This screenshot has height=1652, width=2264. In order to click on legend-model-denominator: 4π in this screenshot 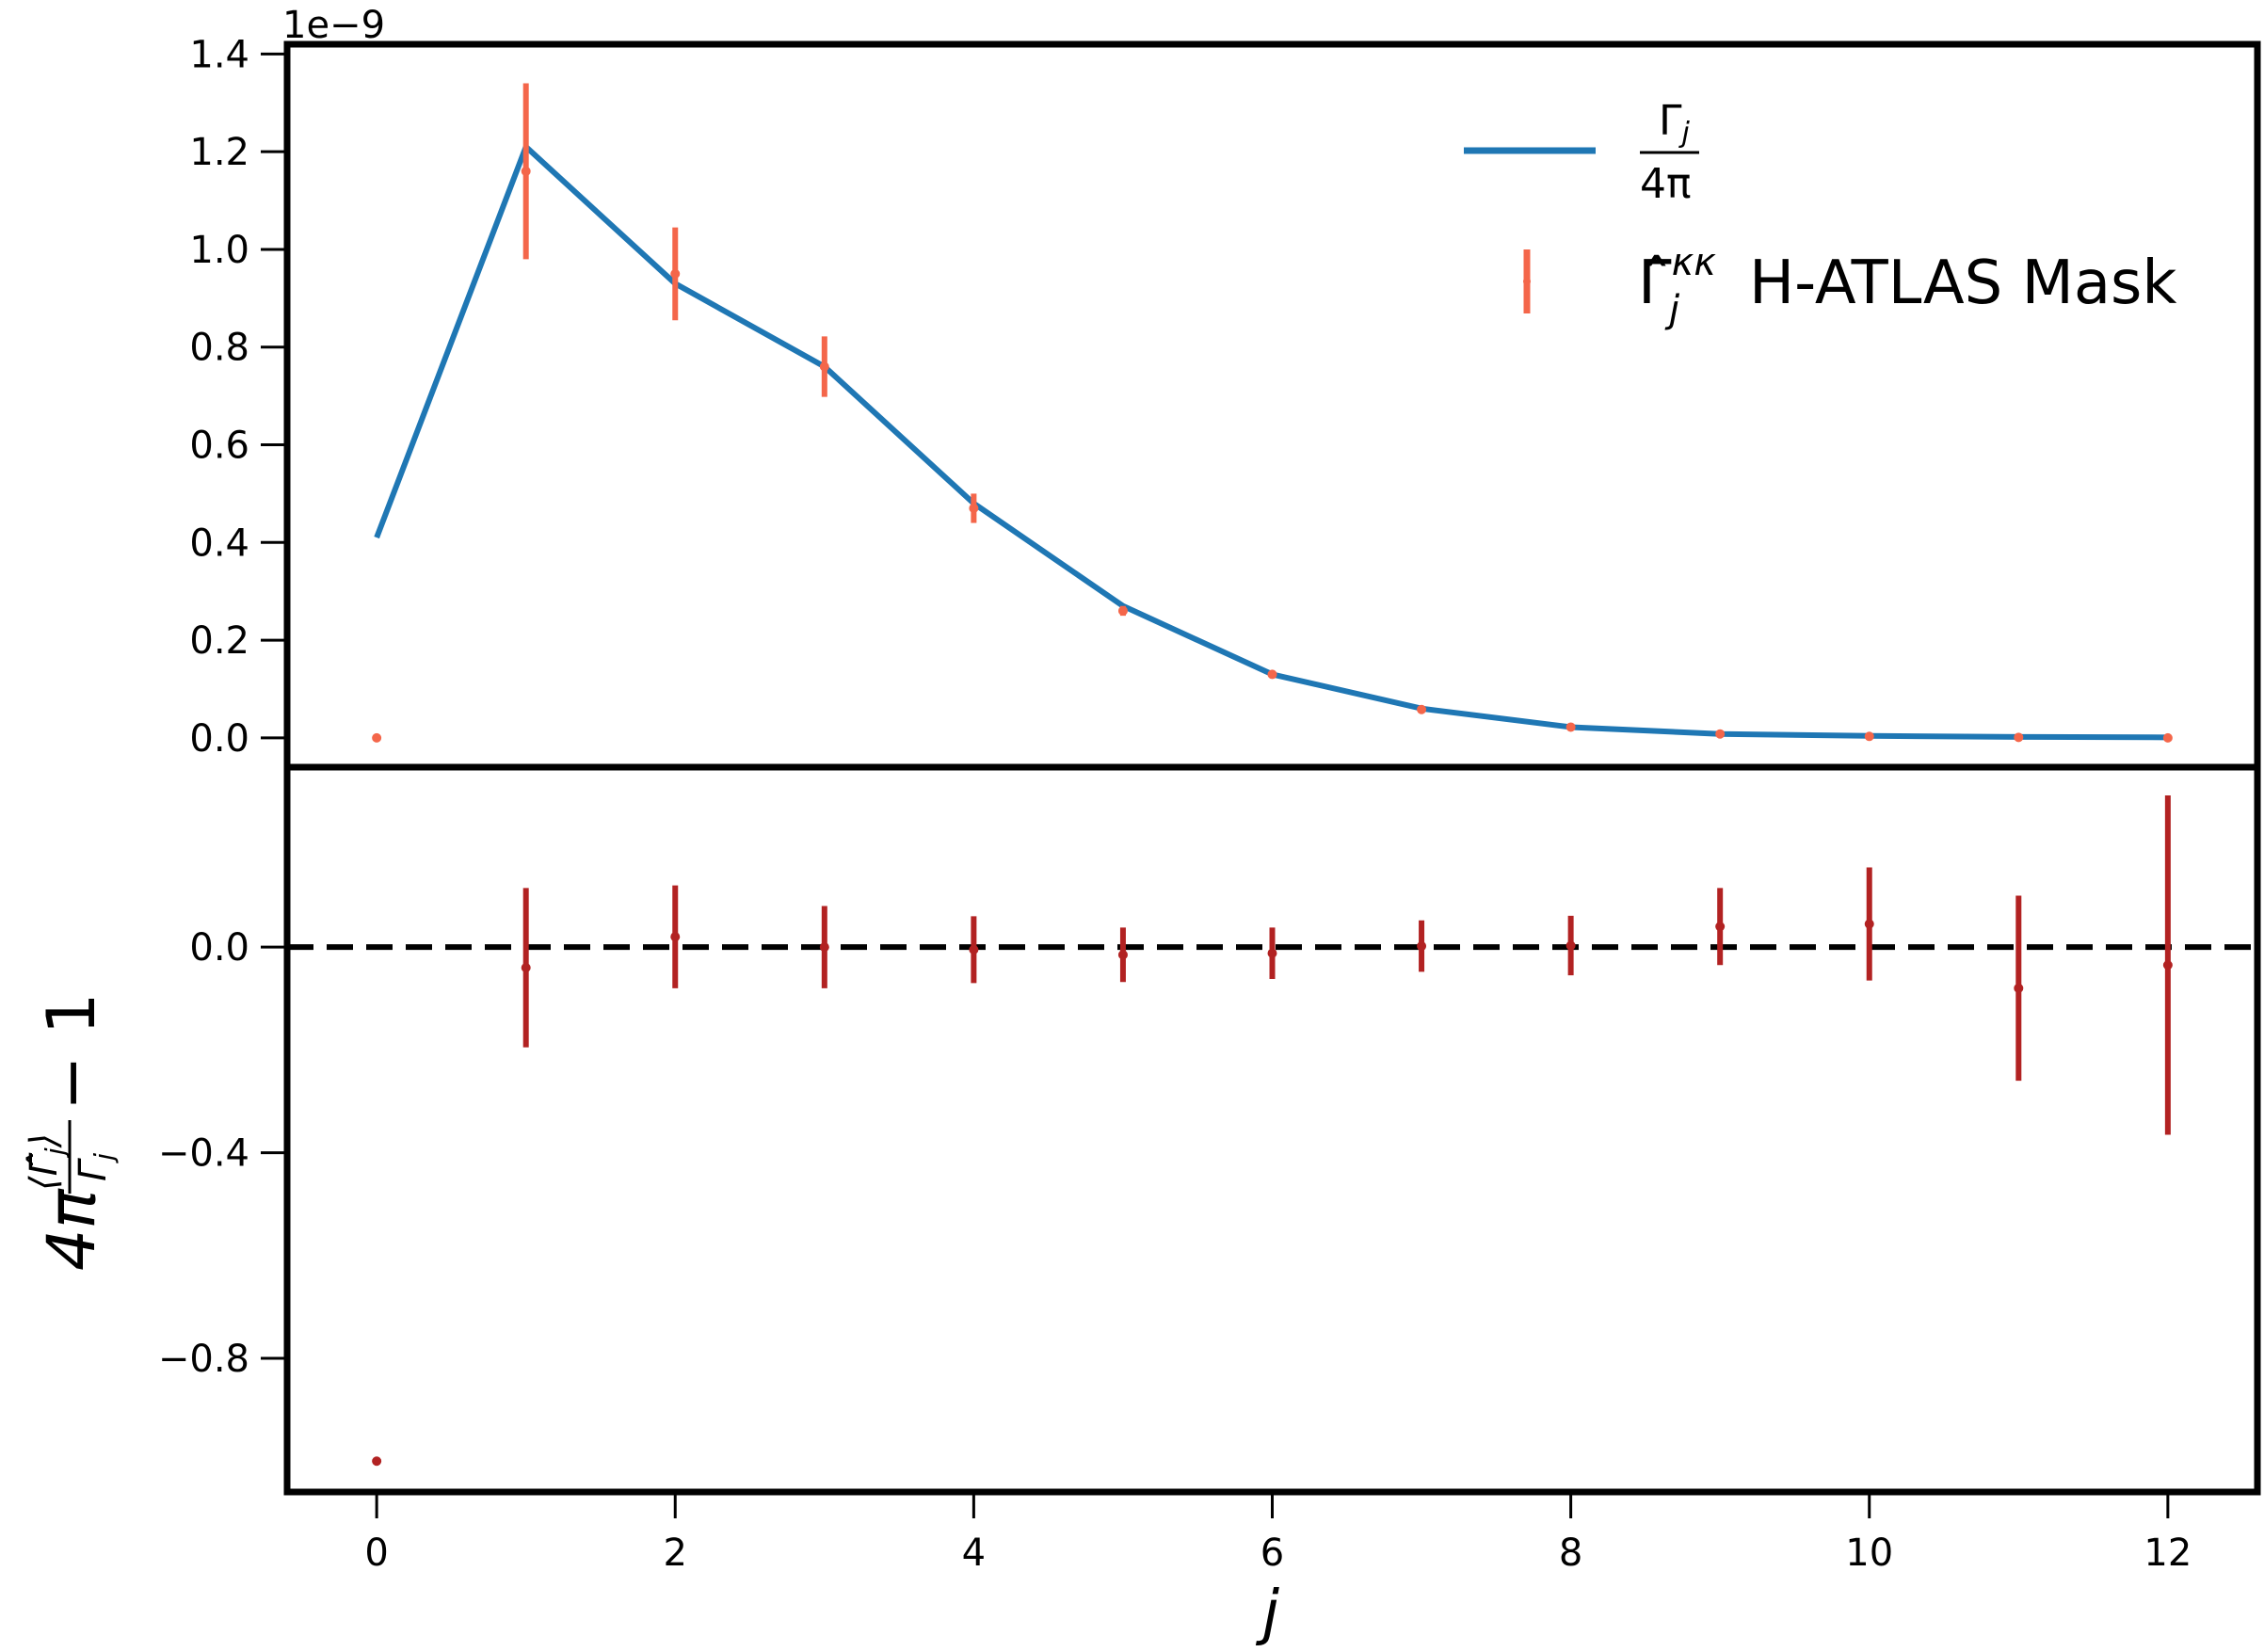, I will do `click(1665, 184)`.